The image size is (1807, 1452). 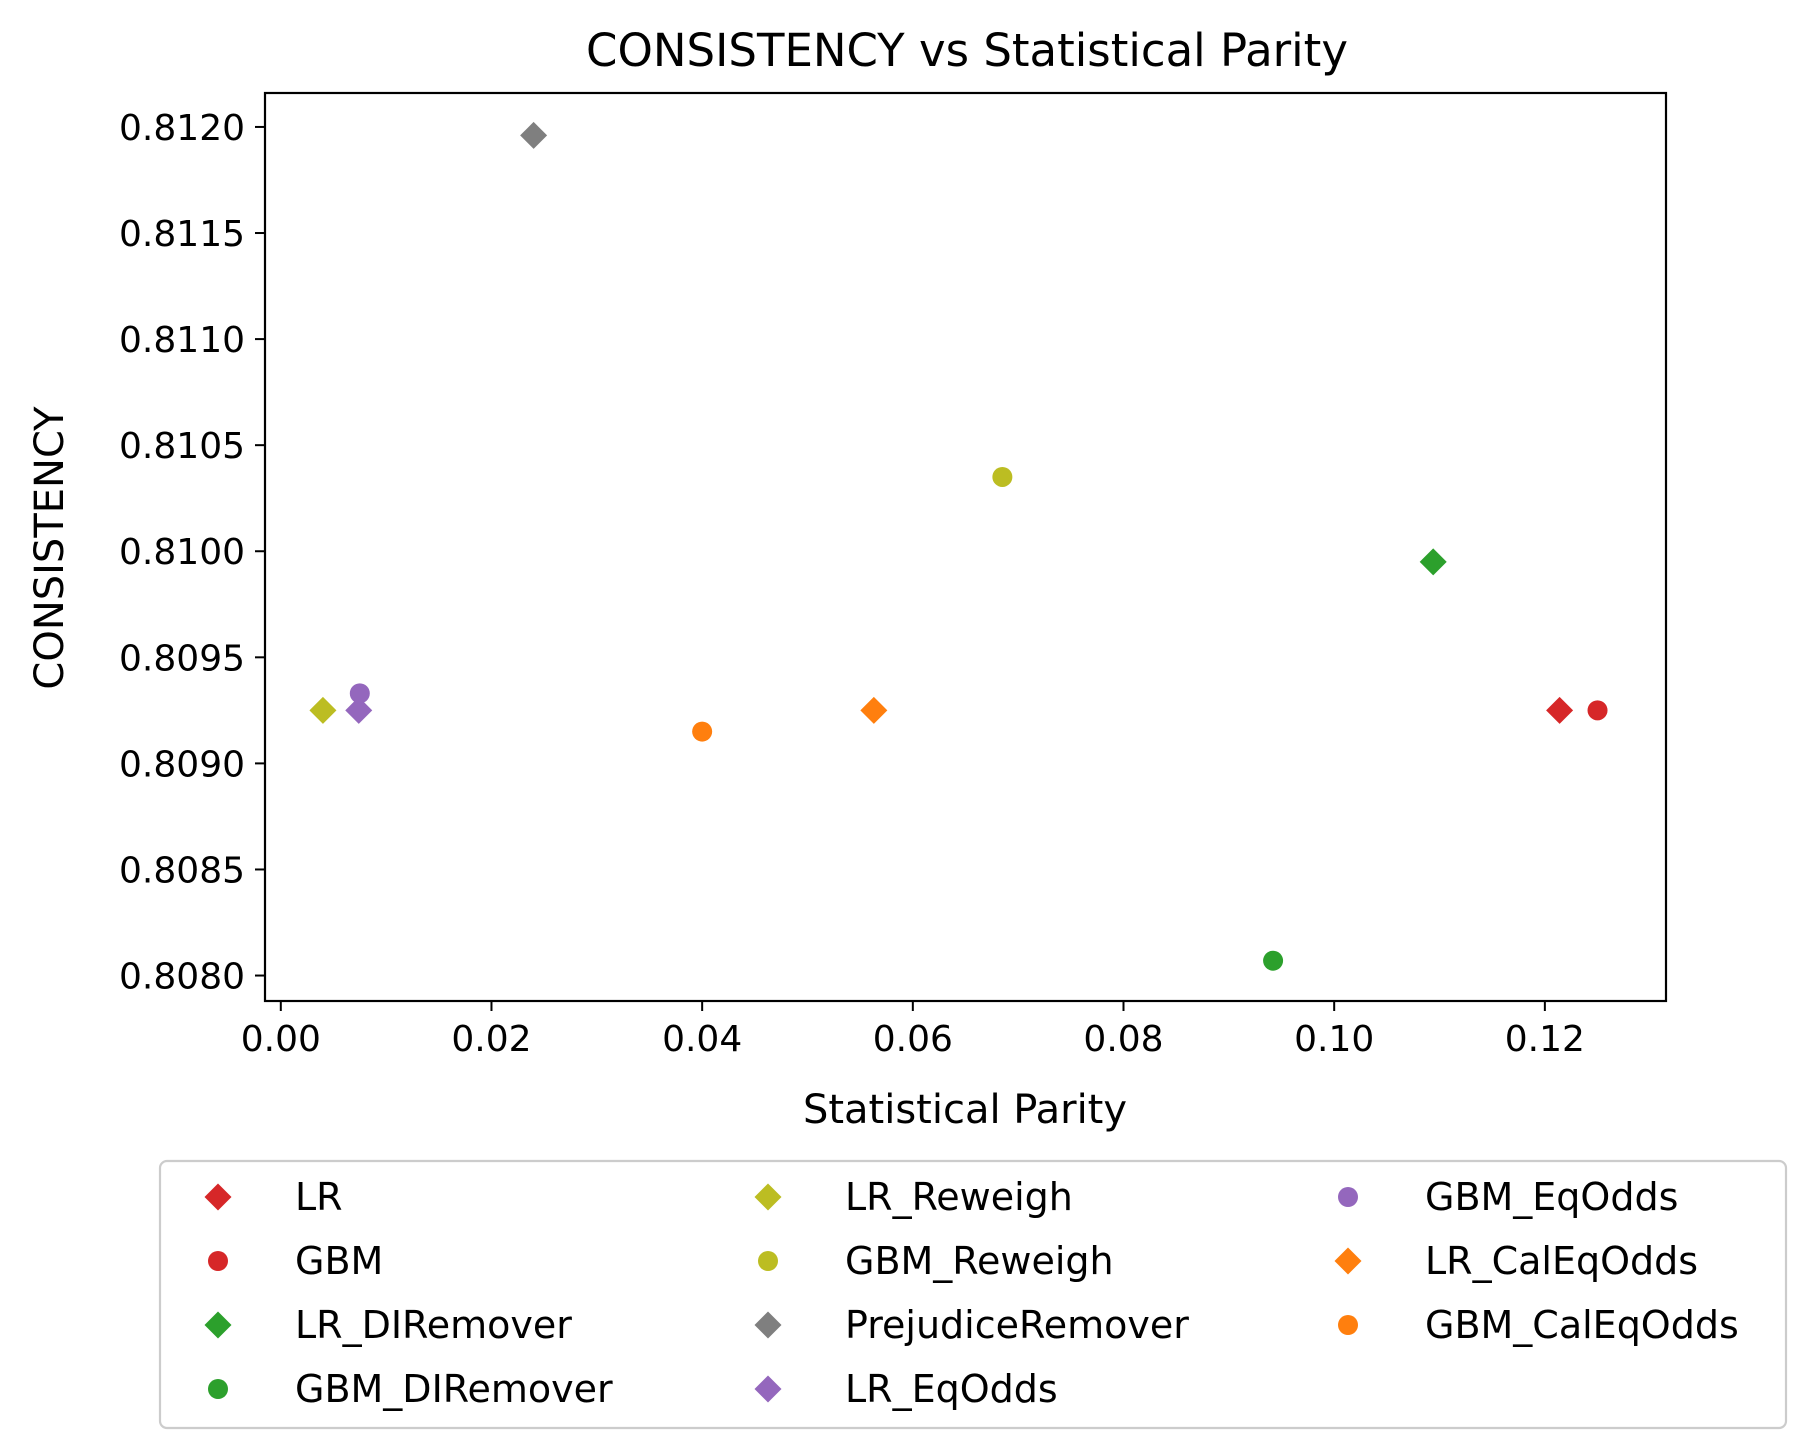 What do you see at coordinates (454, 1389) in the screenshot?
I see `legend-label-gbm-diremover: GBM_DIRemover` at bounding box center [454, 1389].